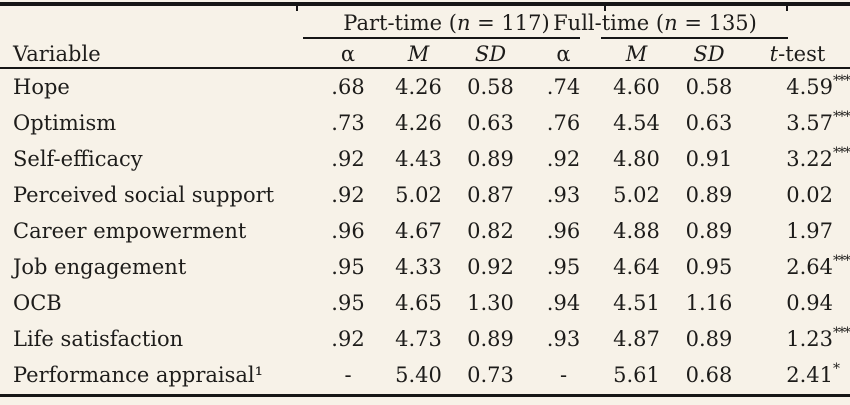 The height and width of the screenshot is (405, 850). Describe the element at coordinates (797, 303) in the screenshot. I see `cell-t-test: 0.94` at that location.